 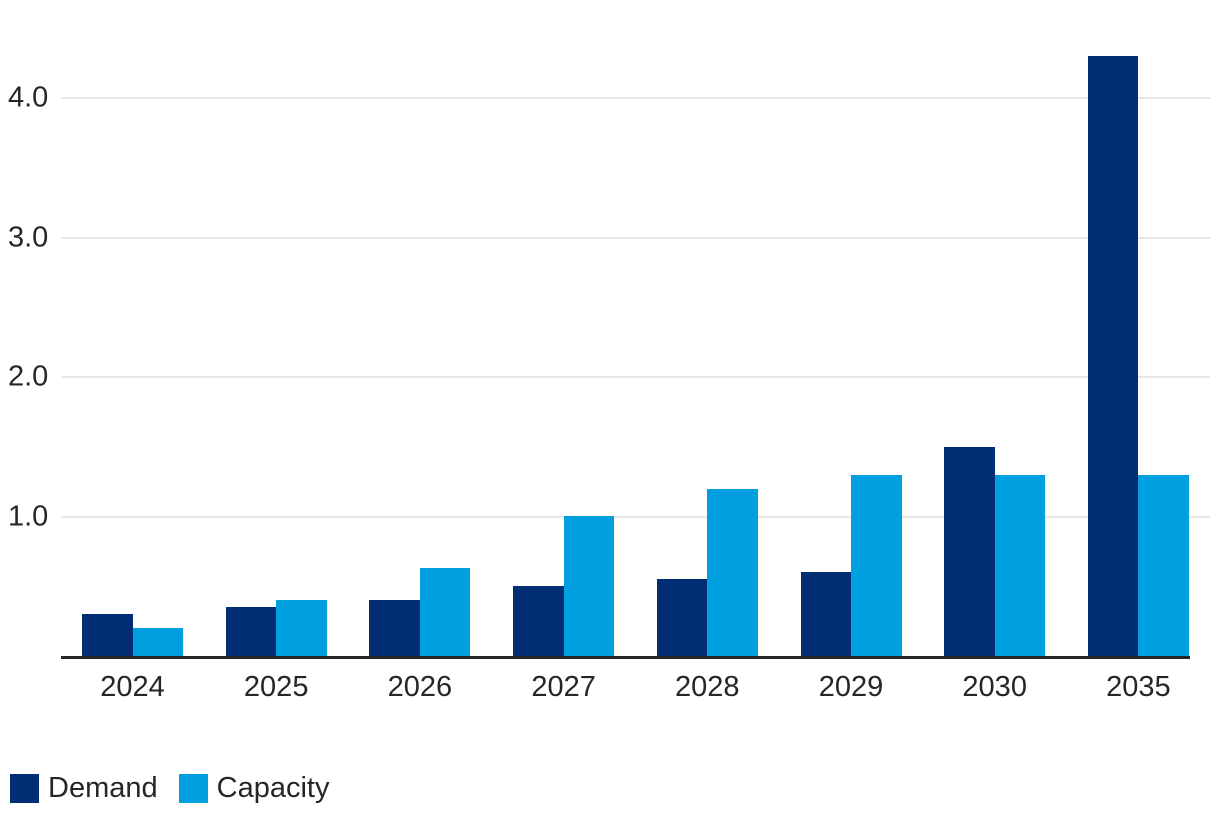 I want to click on bar-demand-2030, so click(x=969, y=551).